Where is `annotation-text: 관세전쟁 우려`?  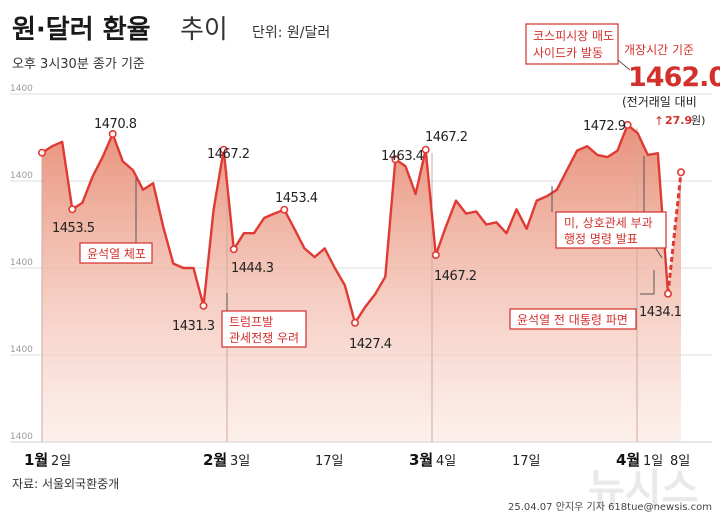
annotation-text: 관세전쟁 우려 is located at coordinates (264, 338).